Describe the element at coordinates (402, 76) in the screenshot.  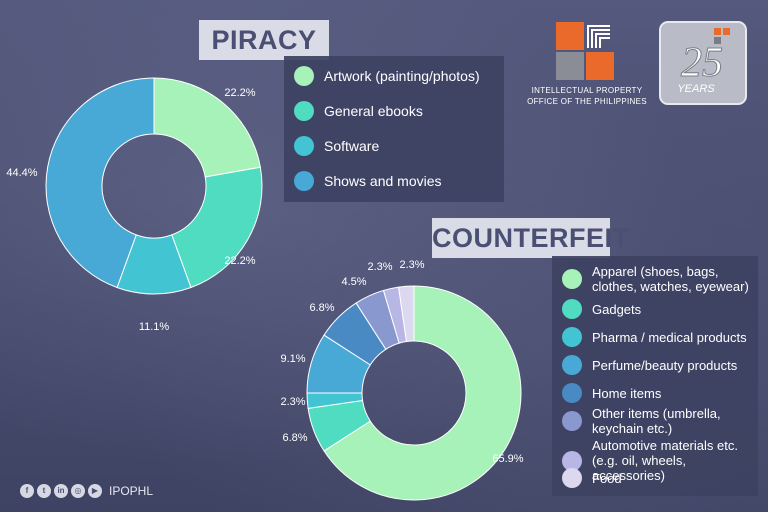
I see `legend-label: Artwork (painting/photos)` at that location.